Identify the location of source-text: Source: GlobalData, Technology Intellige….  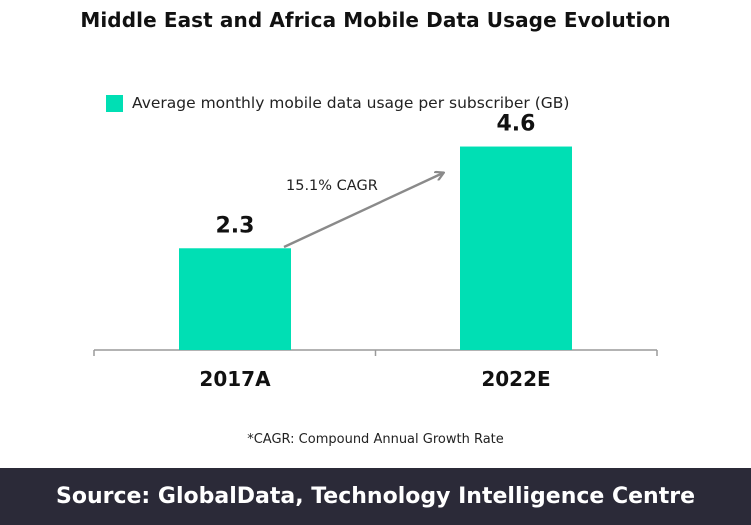
(375, 496).